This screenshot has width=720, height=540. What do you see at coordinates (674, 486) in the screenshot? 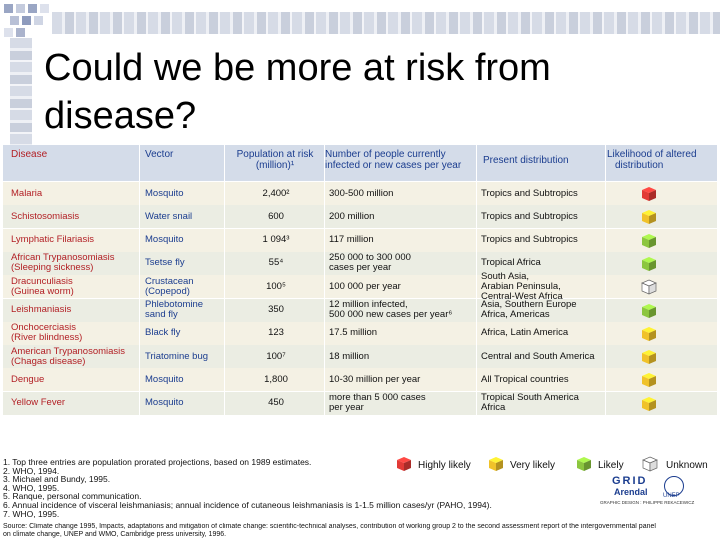
I see `unep-emblem-icon` at bounding box center [674, 486].